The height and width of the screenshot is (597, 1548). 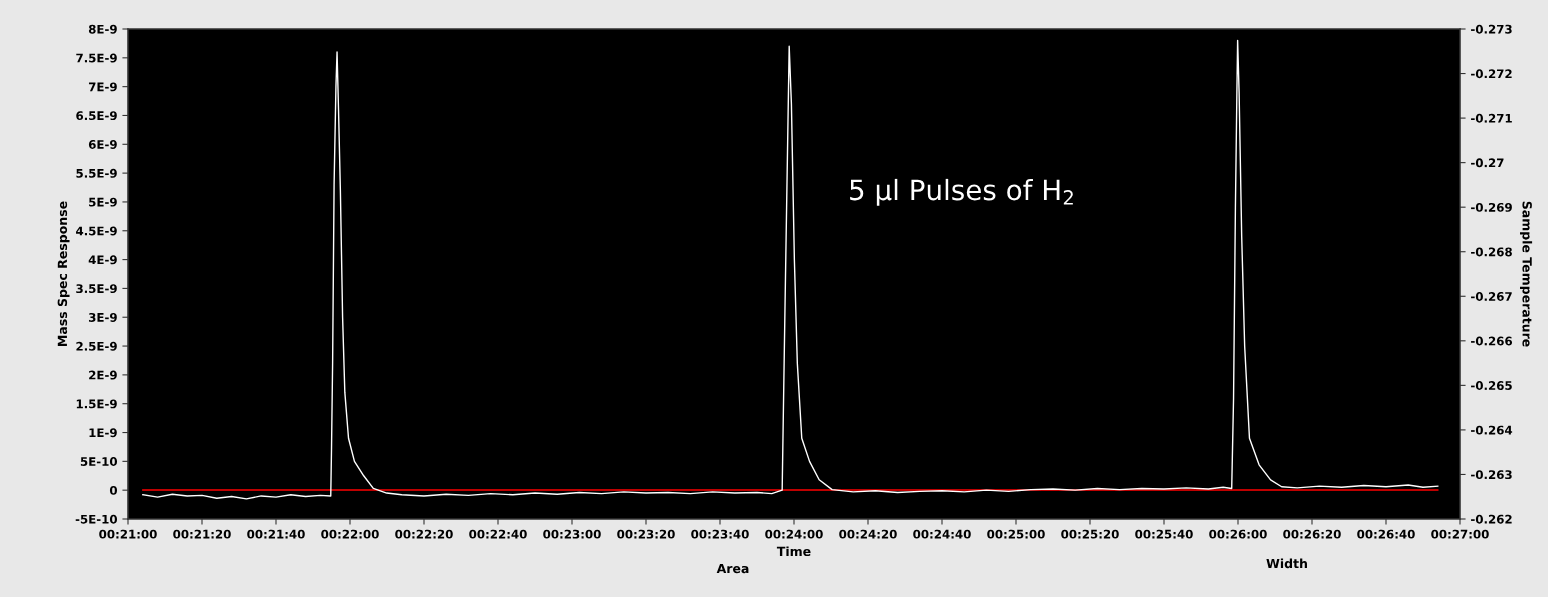 I want to click on y-tick-label: 2E-9, so click(x=103, y=375).